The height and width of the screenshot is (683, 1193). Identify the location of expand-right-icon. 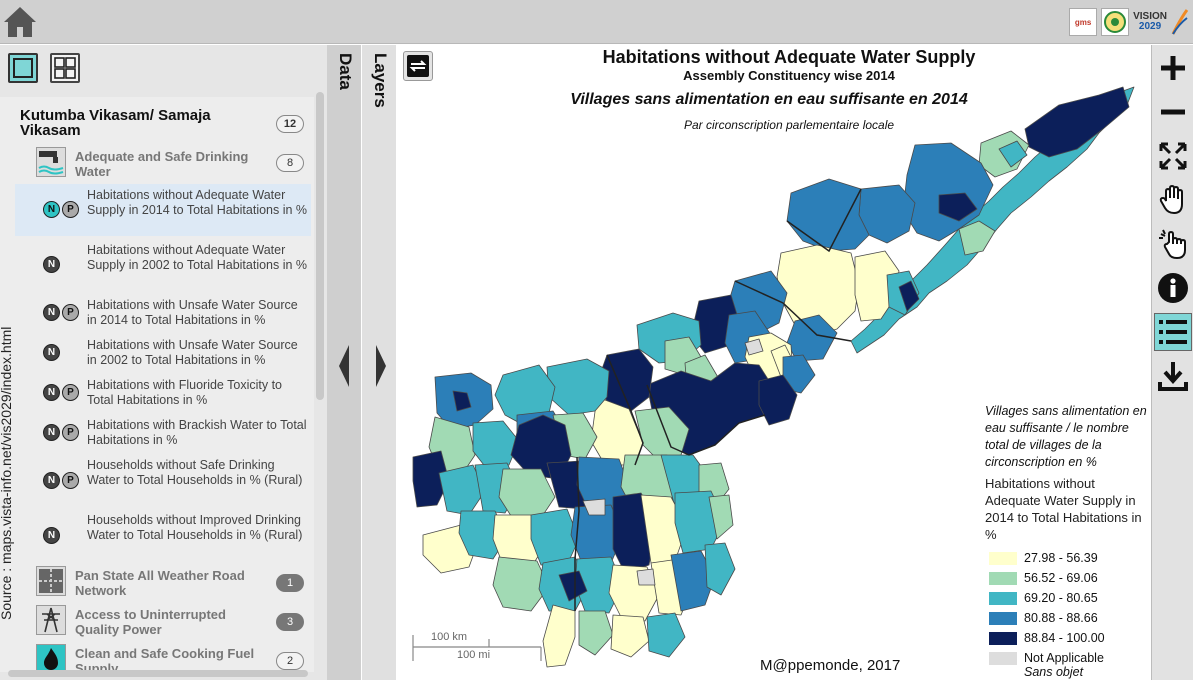
(381, 366).